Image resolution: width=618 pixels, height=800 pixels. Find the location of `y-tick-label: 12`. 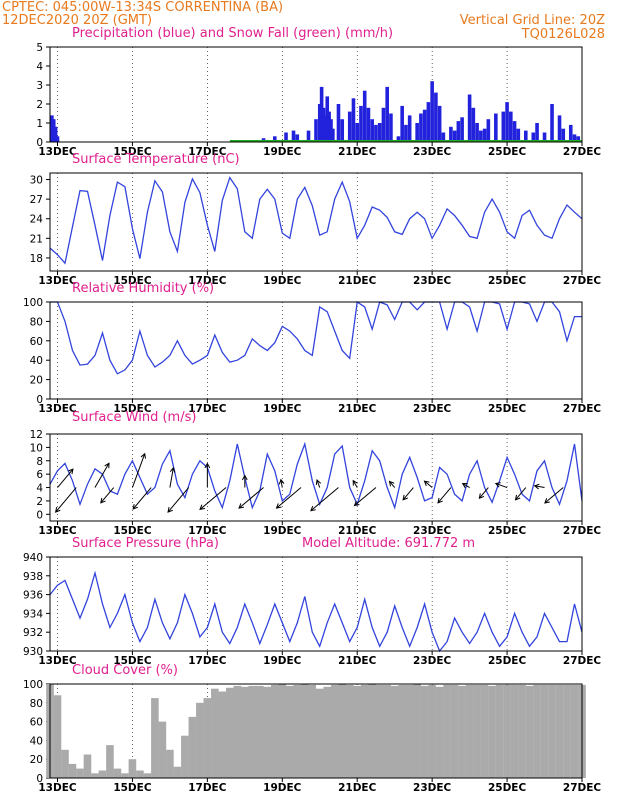

y-tick-label: 12 is located at coordinates (36, 435).